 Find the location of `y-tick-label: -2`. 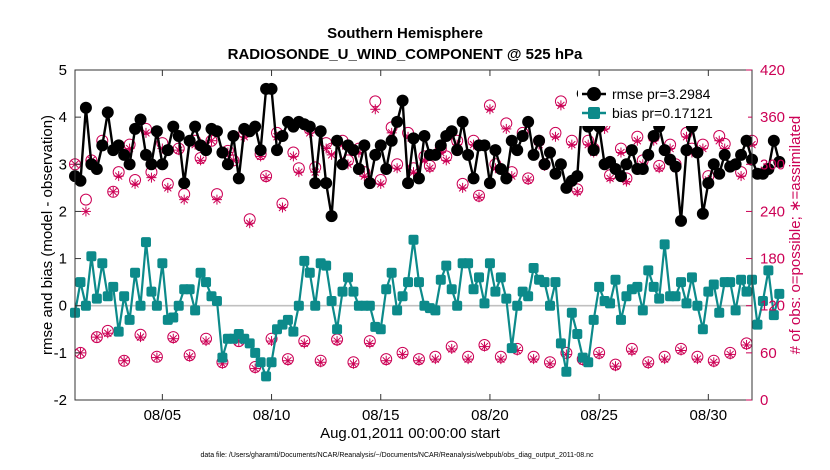

y-tick-label: -2 is located at coordinates (60, 400).